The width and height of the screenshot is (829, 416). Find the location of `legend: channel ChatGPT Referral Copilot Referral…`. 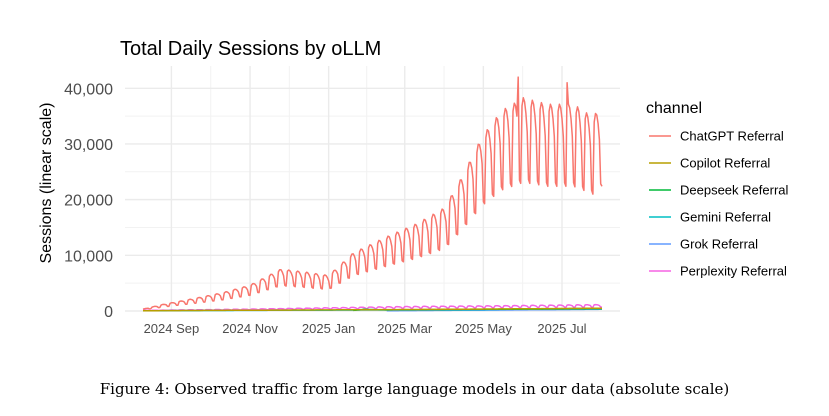

legend: channel ChatGPT Referral Copilot Referral… is located at coordinates (717, 189).